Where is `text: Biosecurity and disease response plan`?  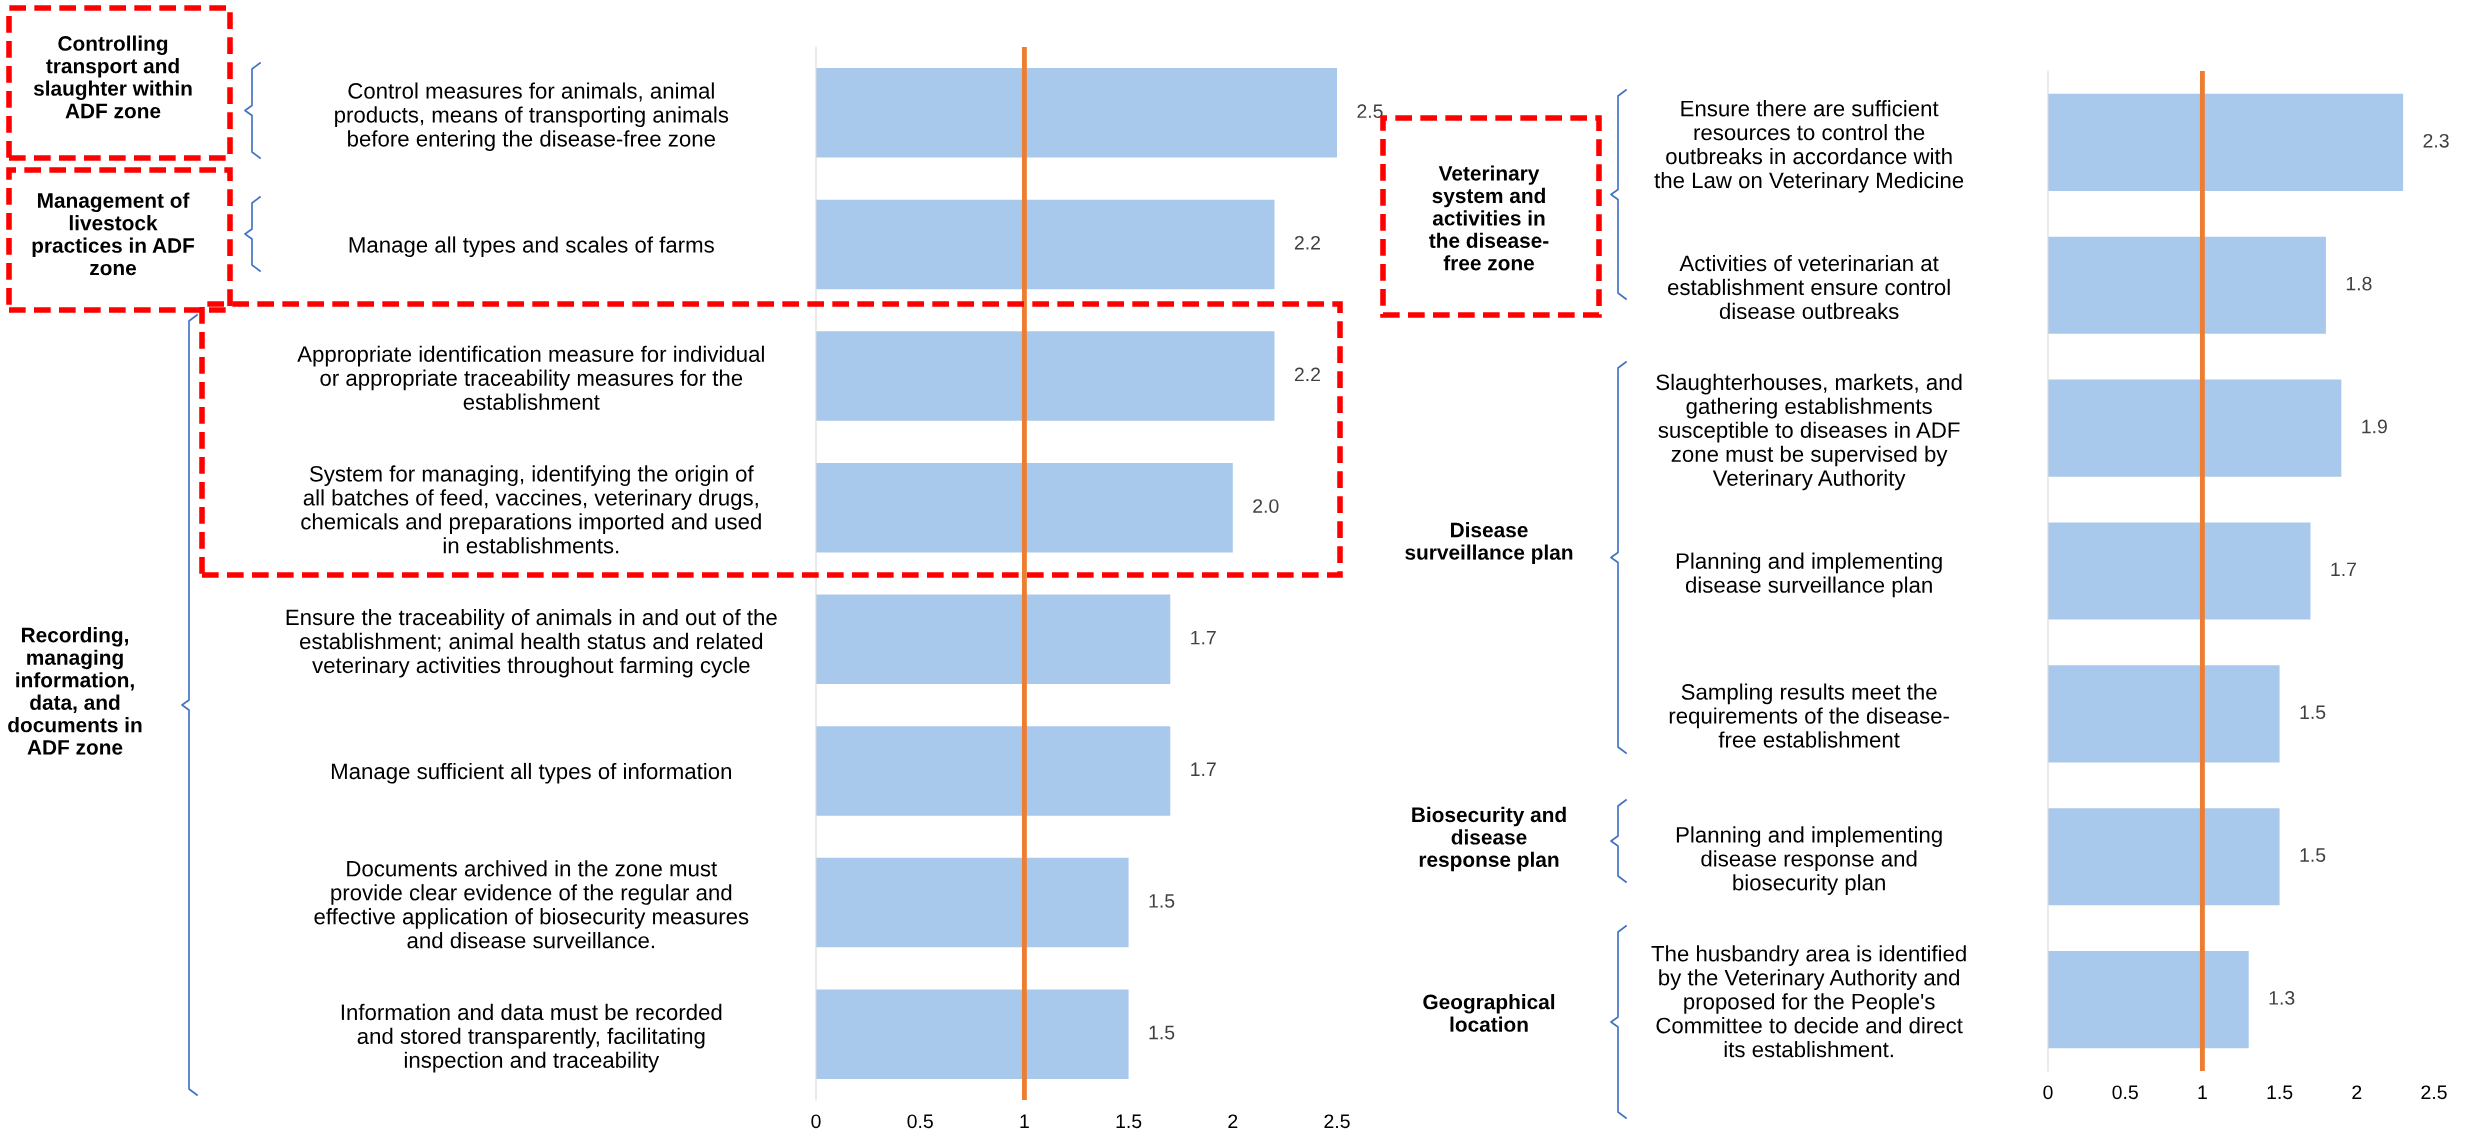 text: Biosecurity and disease response plan is located at coordinates (1489, 839).